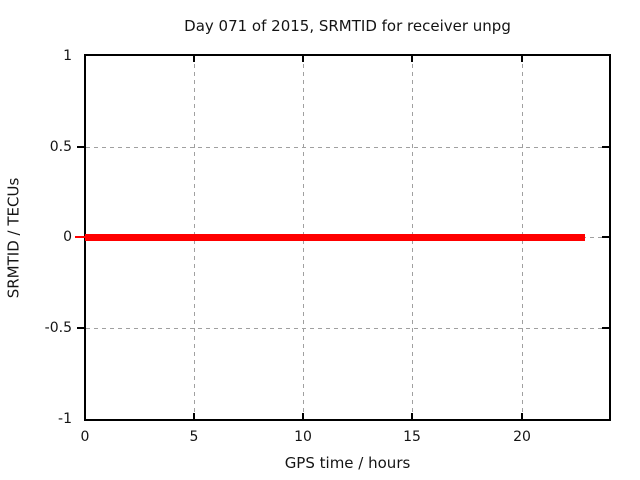 The image size is (640, 480). Describe the element at coordinates (80, 237) in the screenshot. I see `series-zero-tick` at that location.